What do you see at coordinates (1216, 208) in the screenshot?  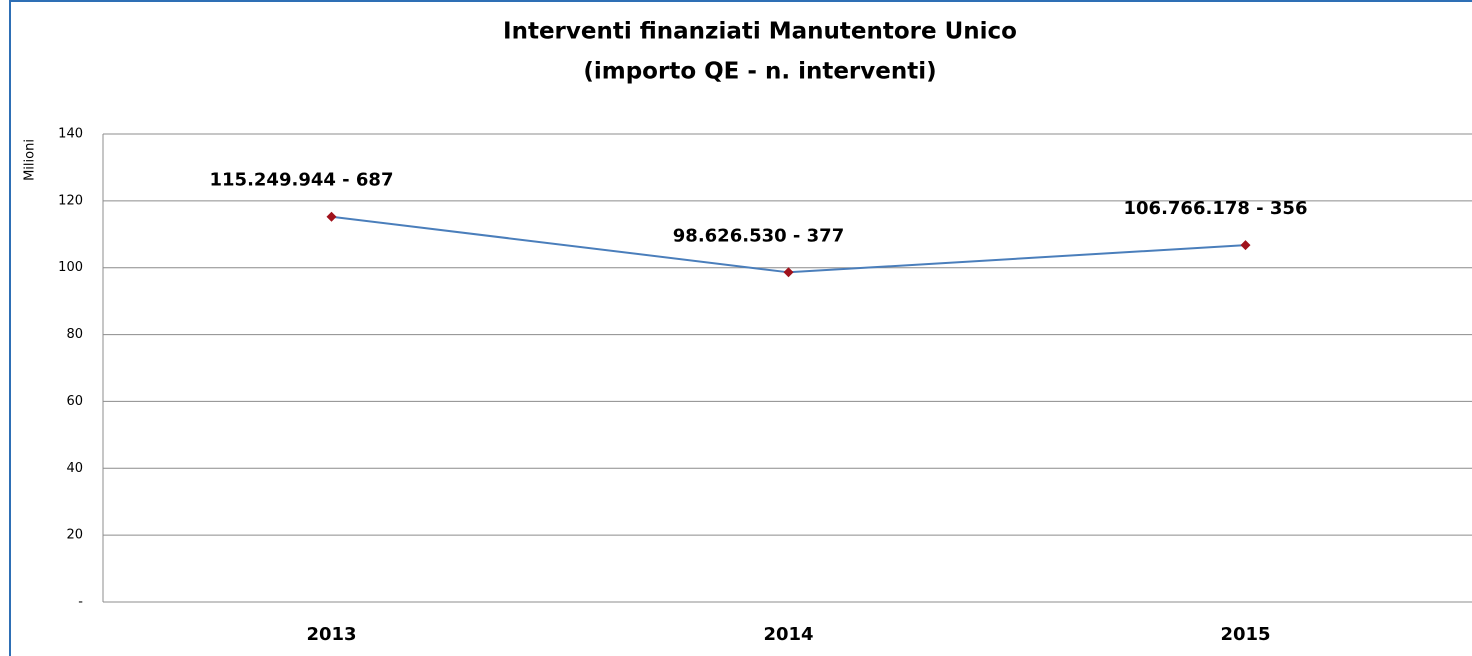 I see `data-label: 106.766.178 - 356` at bounding box center [1216, 208].